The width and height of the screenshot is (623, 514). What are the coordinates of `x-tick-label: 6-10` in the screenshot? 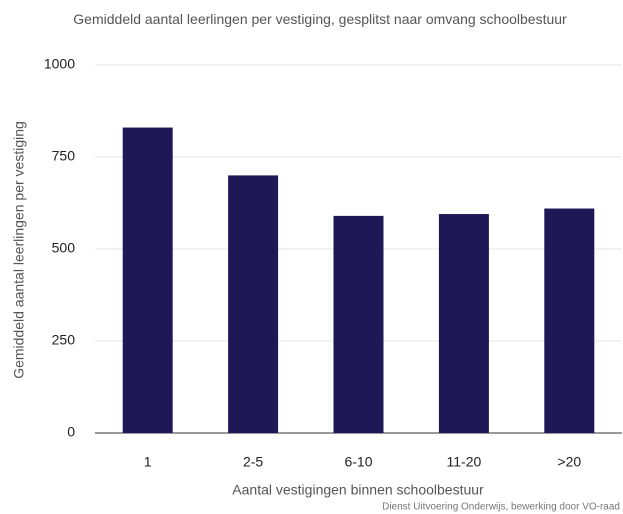 It's located at (358, 462).